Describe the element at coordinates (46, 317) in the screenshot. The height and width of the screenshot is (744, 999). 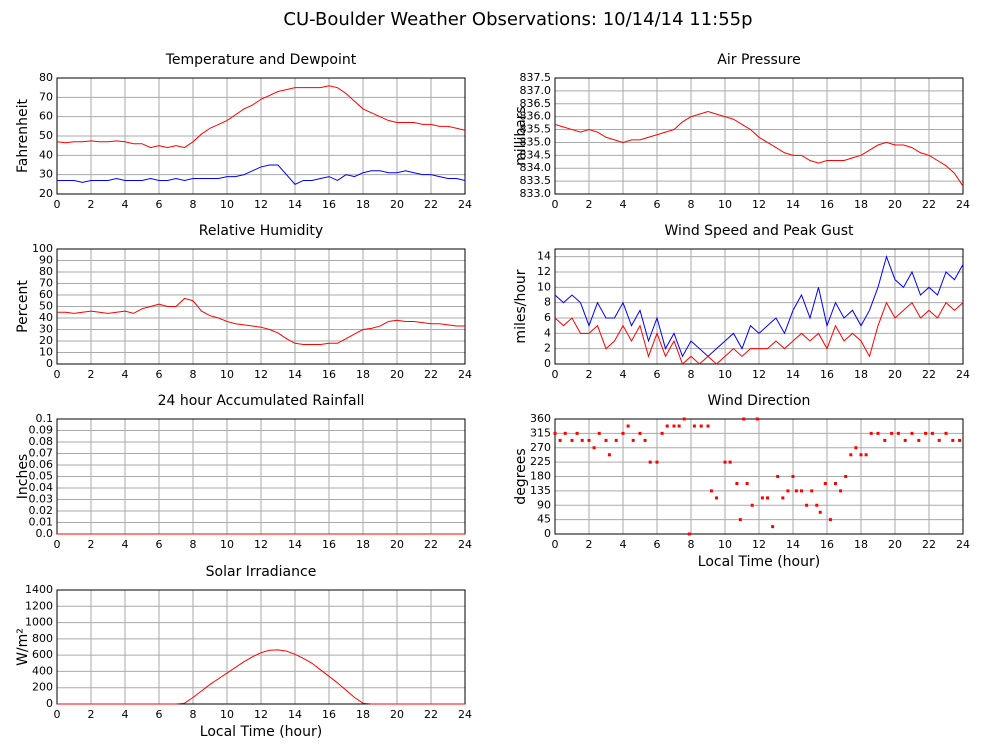
I see `y-tick-label: 40` at that location.